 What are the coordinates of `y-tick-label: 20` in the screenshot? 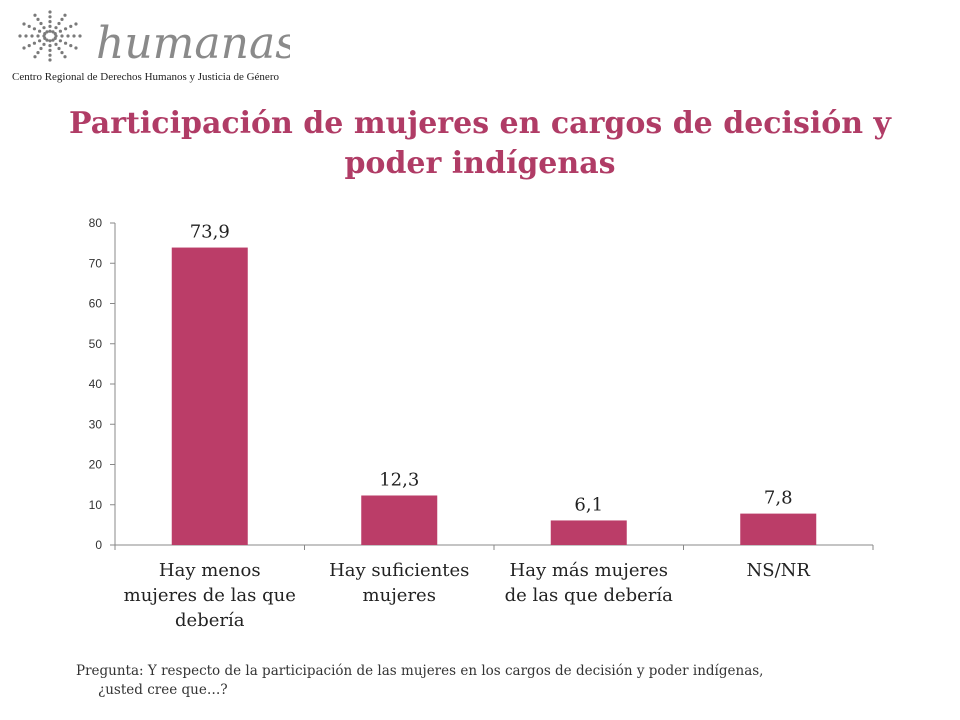 It's located at (96, 465).